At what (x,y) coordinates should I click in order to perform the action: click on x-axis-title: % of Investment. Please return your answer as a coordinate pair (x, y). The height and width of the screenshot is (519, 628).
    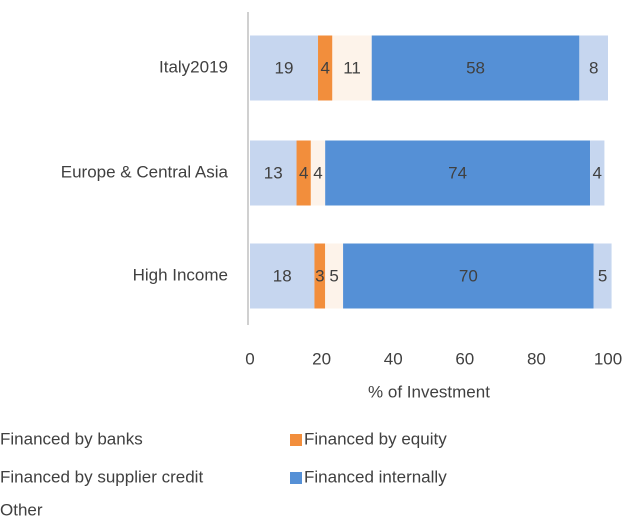
    Looking at the image, I should click on (429, 391).